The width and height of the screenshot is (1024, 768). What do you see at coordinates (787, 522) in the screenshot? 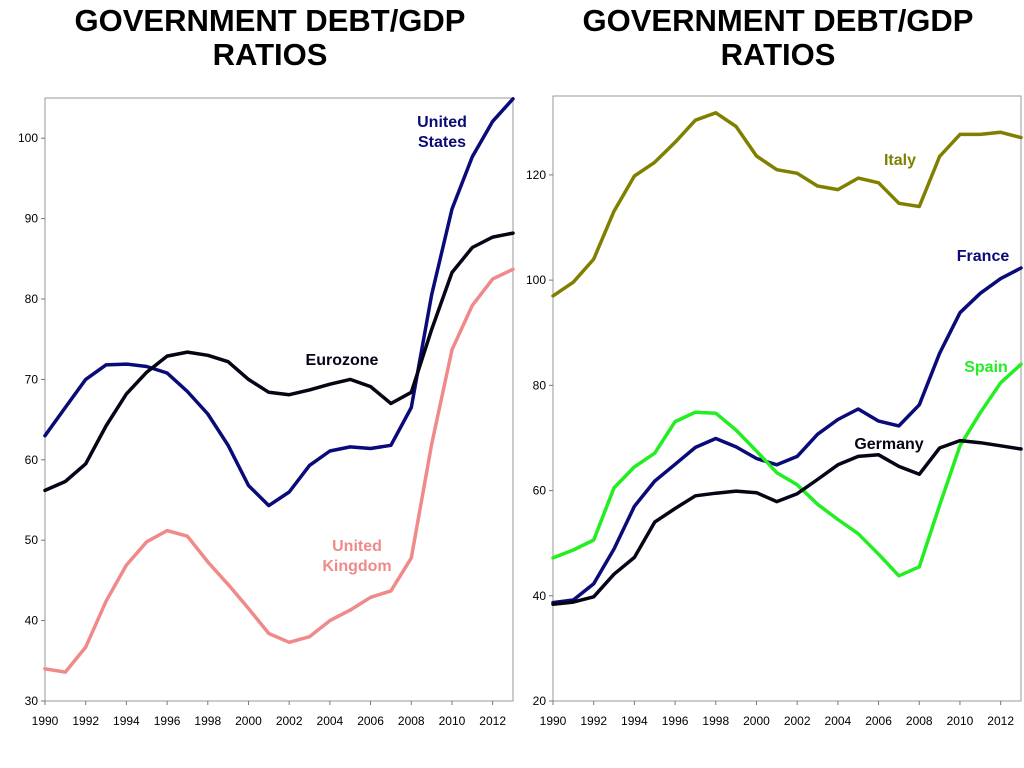
I see `series-line-germany` at bounding box center [787, 522].